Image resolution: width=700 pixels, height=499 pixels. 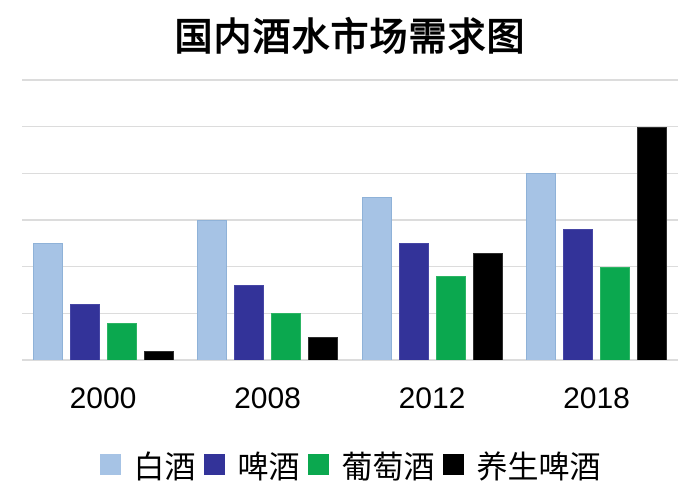 I want to click on x-axis-label-2008: 2008, so click(x=267, y=398).